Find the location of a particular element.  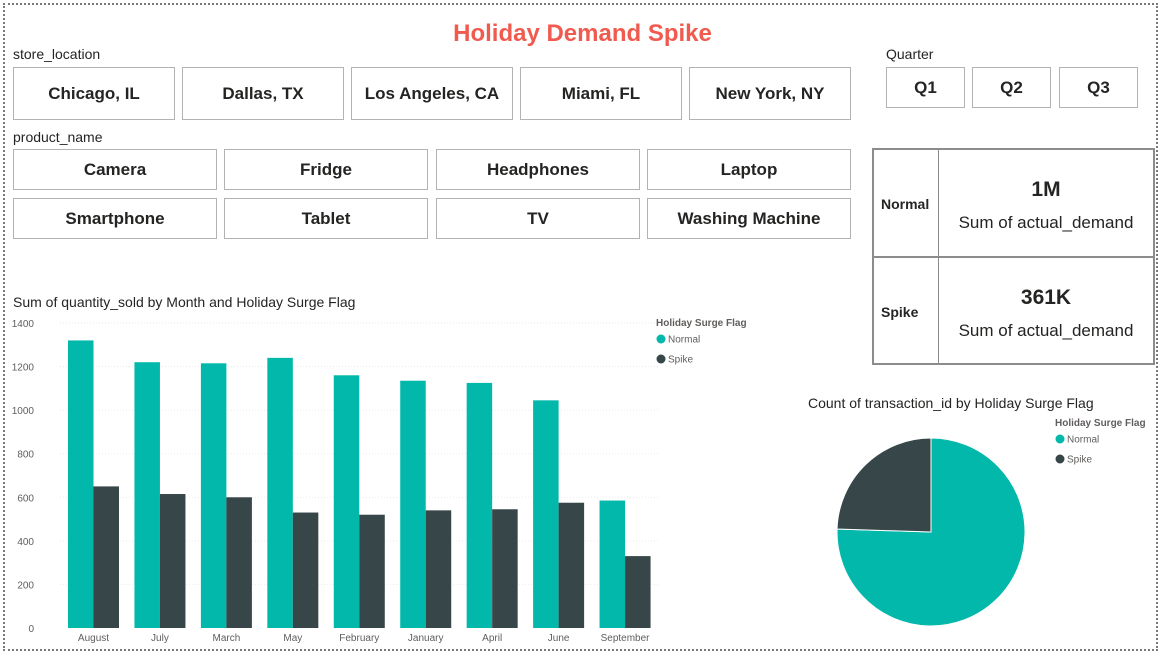

x-tick-label: April is located at coordinates (492, 638).